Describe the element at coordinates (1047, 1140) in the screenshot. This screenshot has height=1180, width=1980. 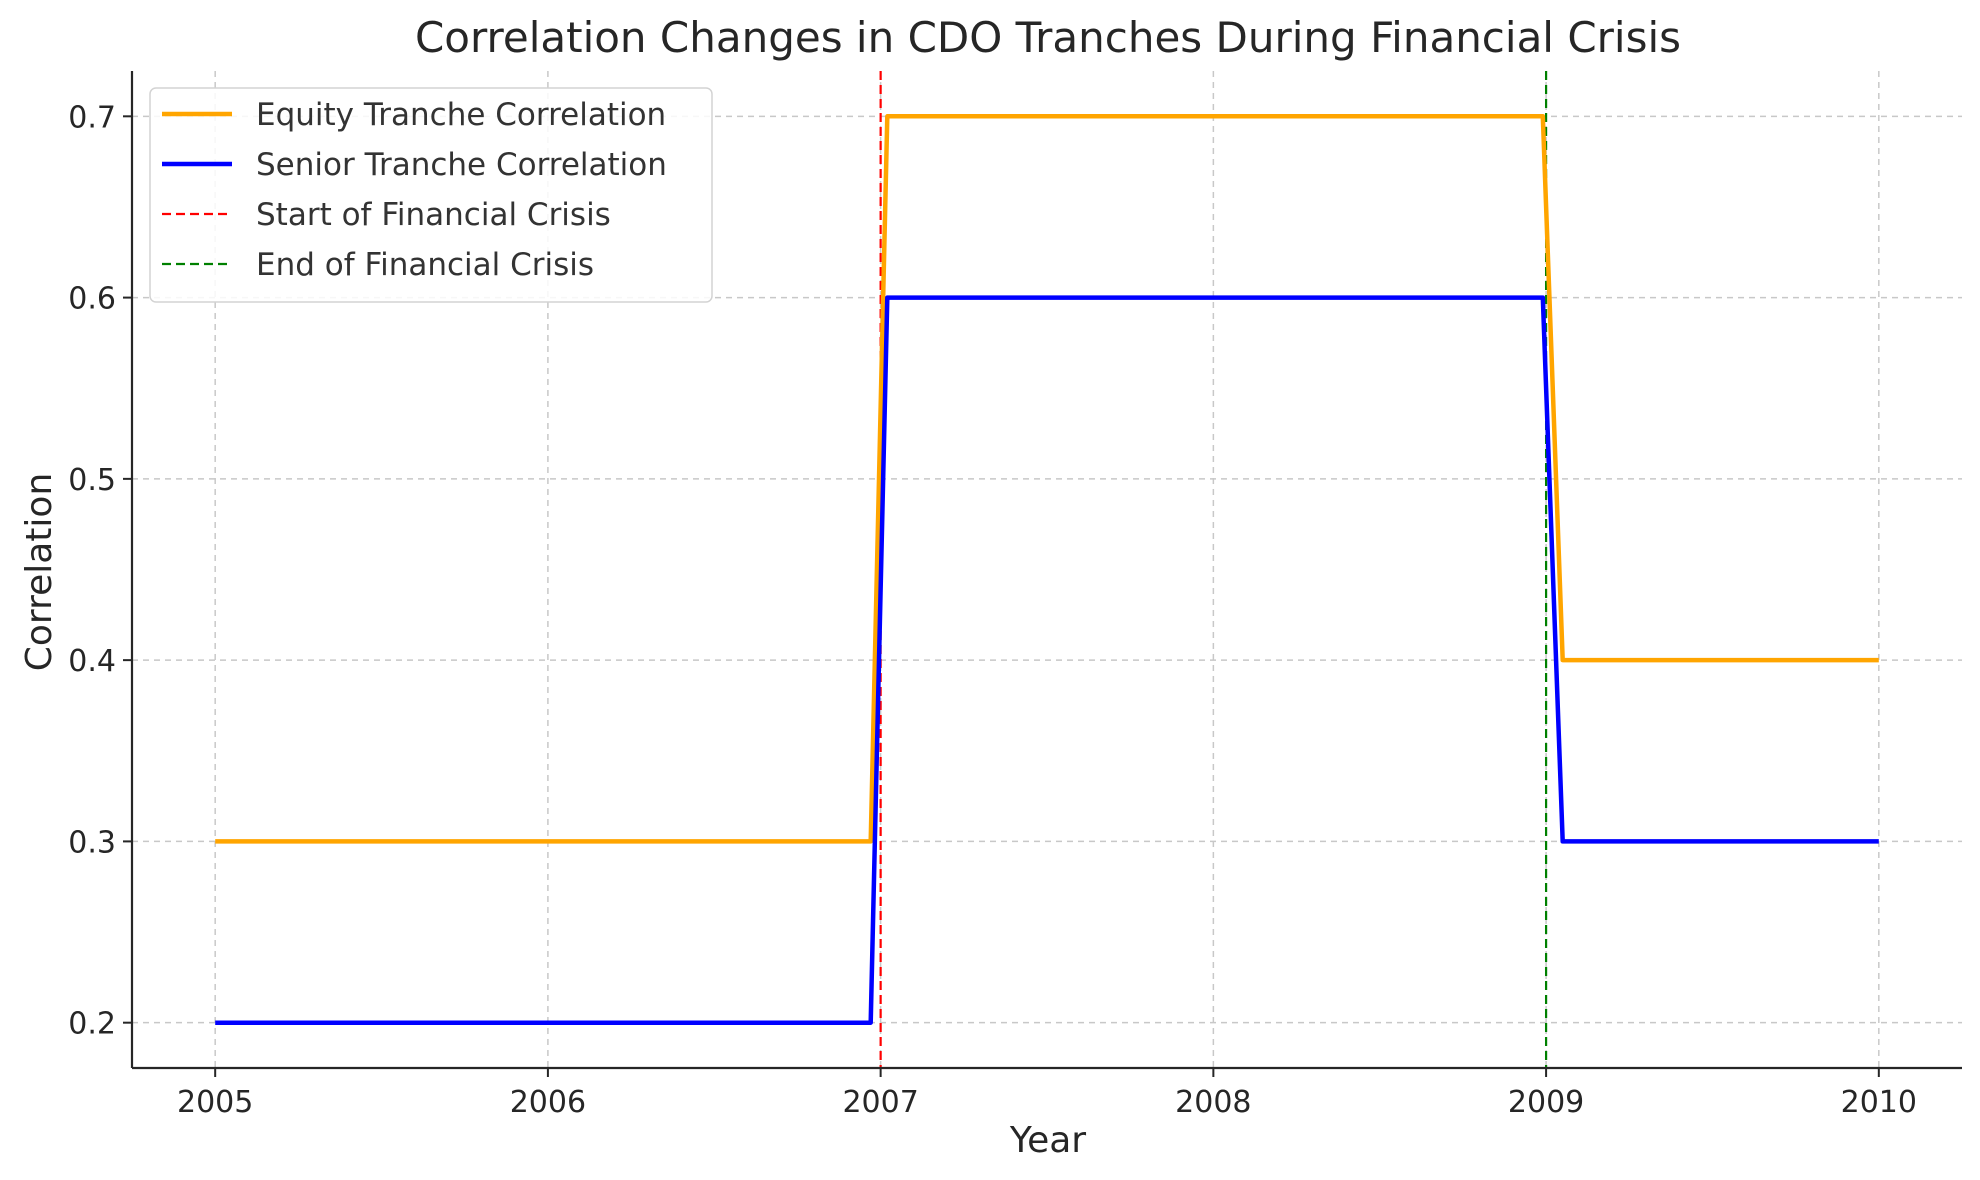
I see `x-axis-label: Year` at that location.